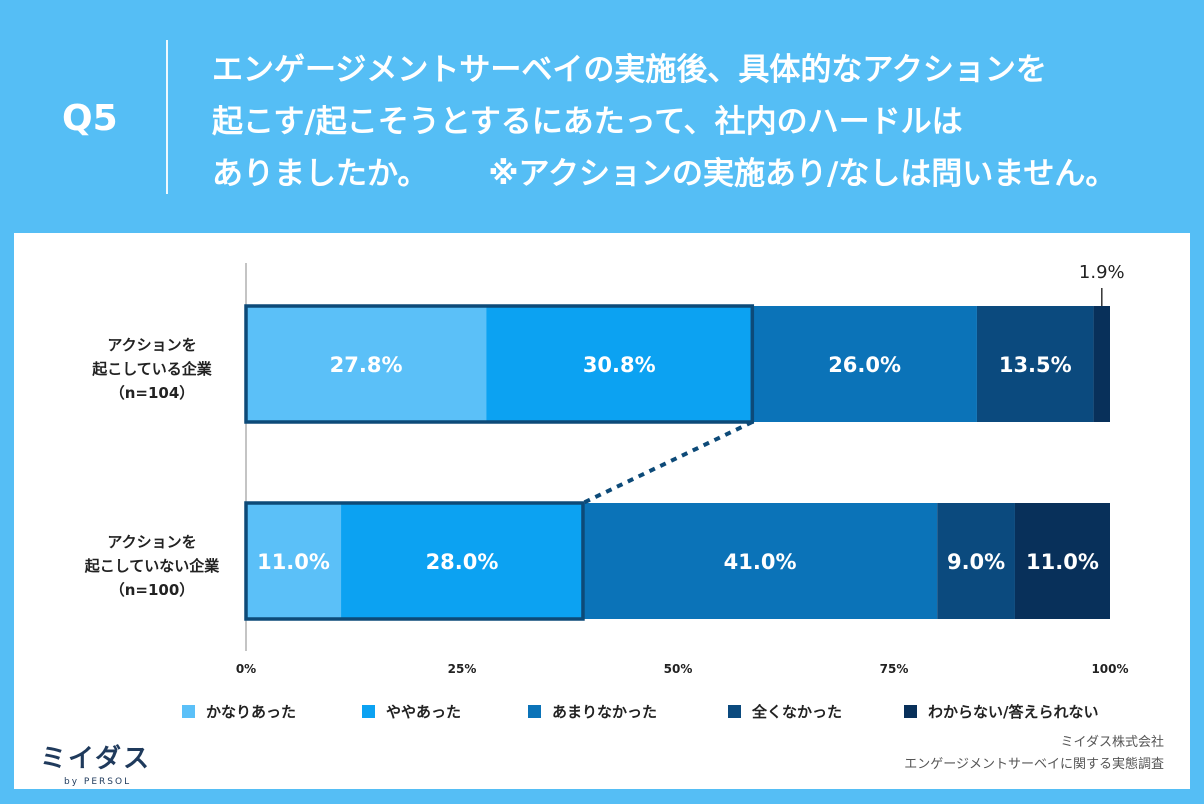  What do you see at coordinates (462, 669) in the screenshot?
I see `x-tick-label-2: 25%` at bounding box center [462, 669].